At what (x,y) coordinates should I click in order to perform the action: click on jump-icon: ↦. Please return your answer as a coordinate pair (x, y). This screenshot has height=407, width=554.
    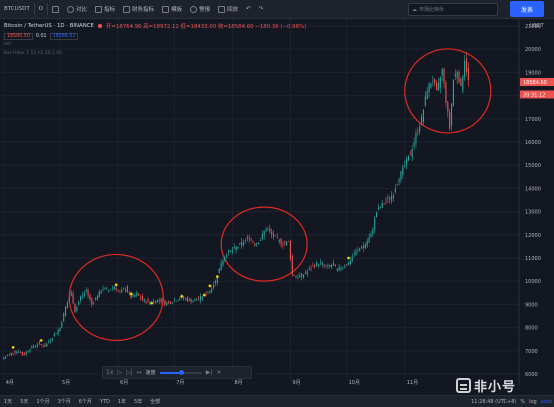
    Looking at the image, I should click on (139, 372).